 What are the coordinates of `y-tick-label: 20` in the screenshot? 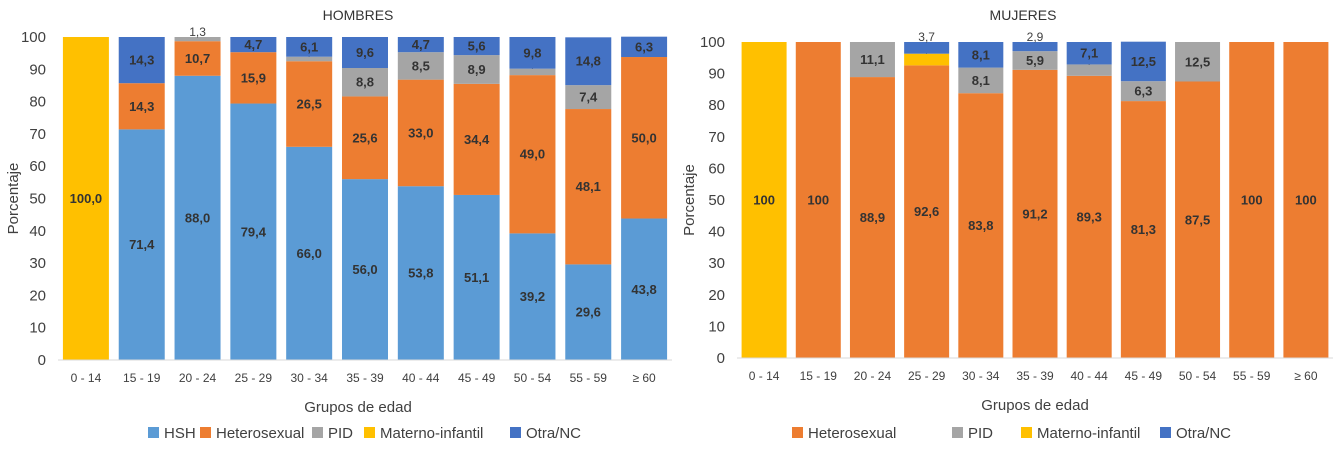 It's located at (716, 295).